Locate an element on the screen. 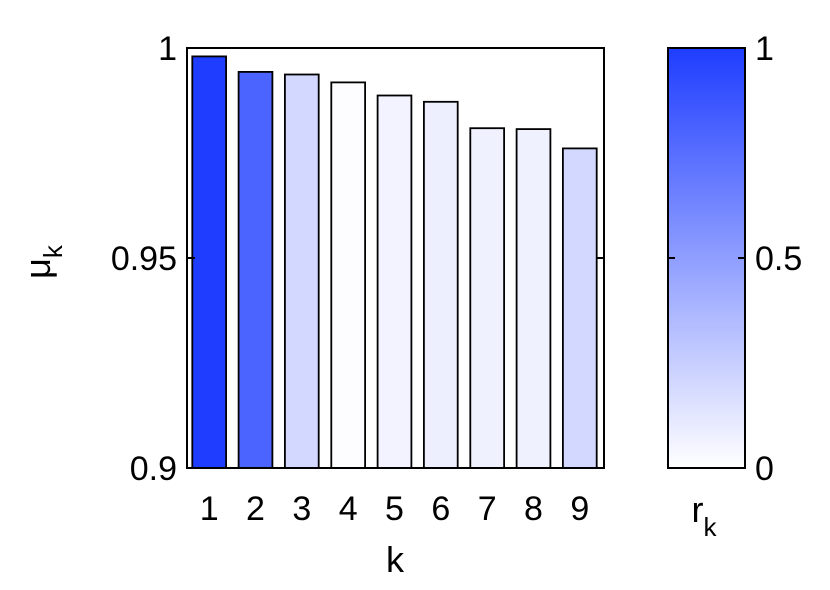 This screenshot has width=830, height=590. y-axis-label-main: μ is located at coordinates (37, 268).